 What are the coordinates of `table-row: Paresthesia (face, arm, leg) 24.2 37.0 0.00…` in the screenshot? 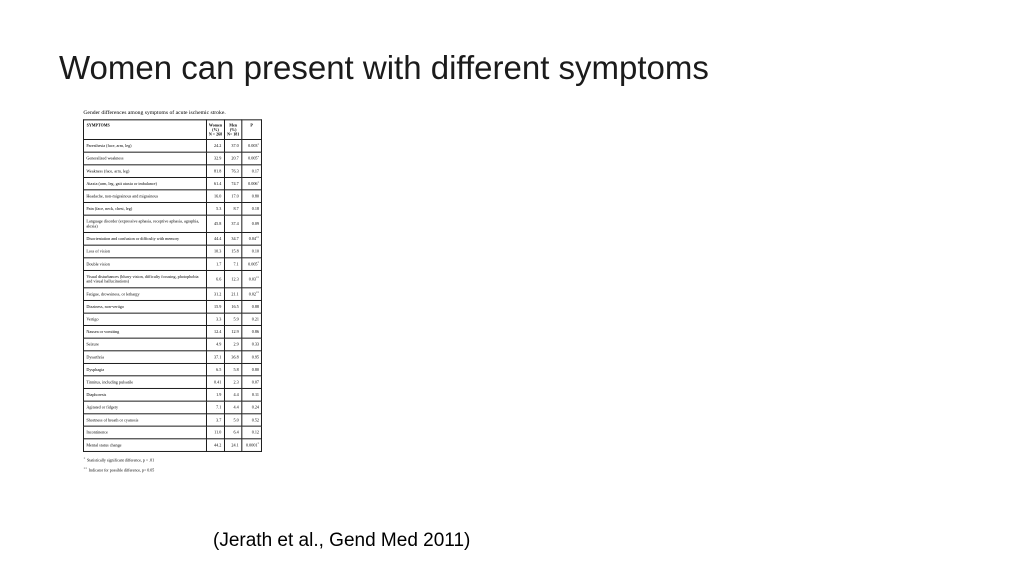 It's located at (172, 146).